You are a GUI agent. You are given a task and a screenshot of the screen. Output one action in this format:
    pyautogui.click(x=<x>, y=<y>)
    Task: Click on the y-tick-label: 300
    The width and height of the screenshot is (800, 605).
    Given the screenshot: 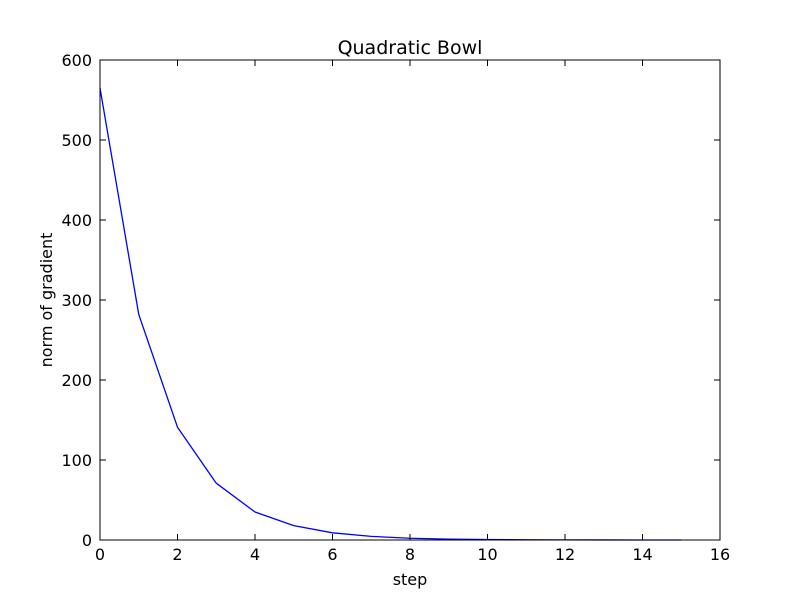 What is the action you would take?
    pyautogui.click(x=76, y=300)
    